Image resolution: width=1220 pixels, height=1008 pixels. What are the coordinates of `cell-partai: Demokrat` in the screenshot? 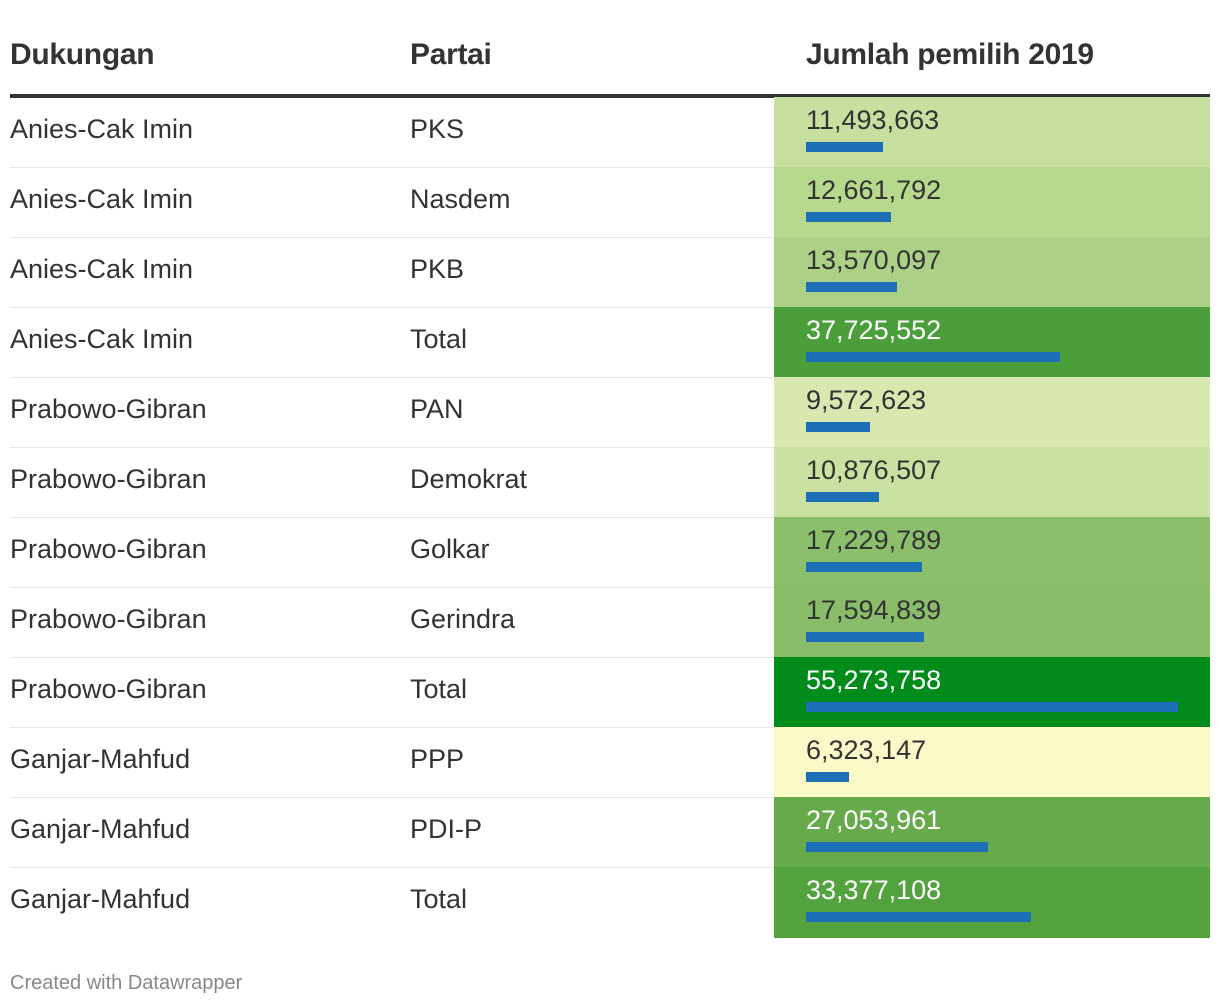 It's located at (469, 479).